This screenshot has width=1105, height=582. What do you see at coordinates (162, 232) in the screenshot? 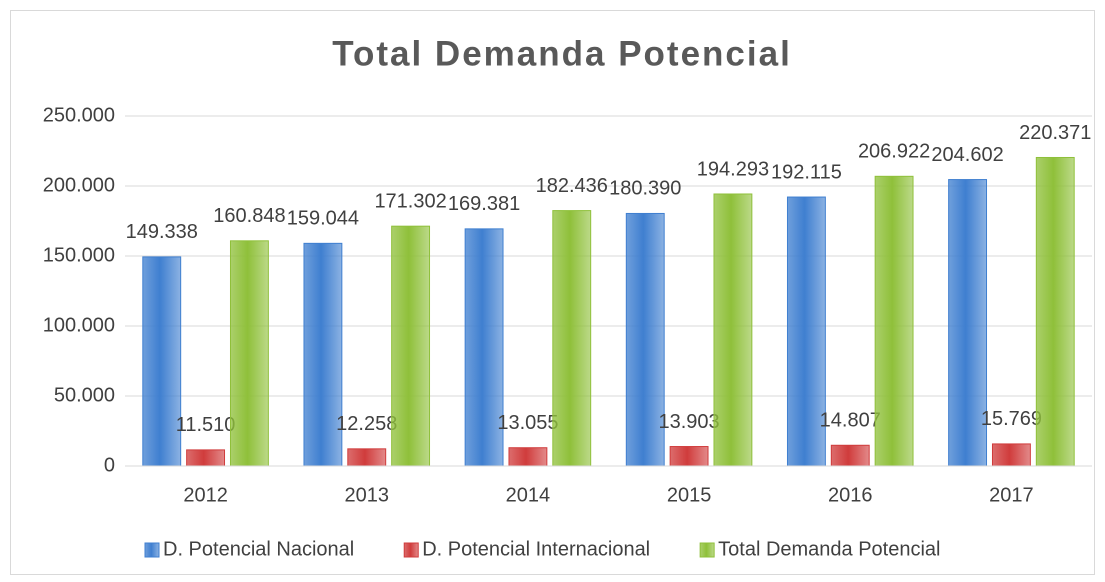
I see `data-label: 149.338` at bounding box center [162, 232].